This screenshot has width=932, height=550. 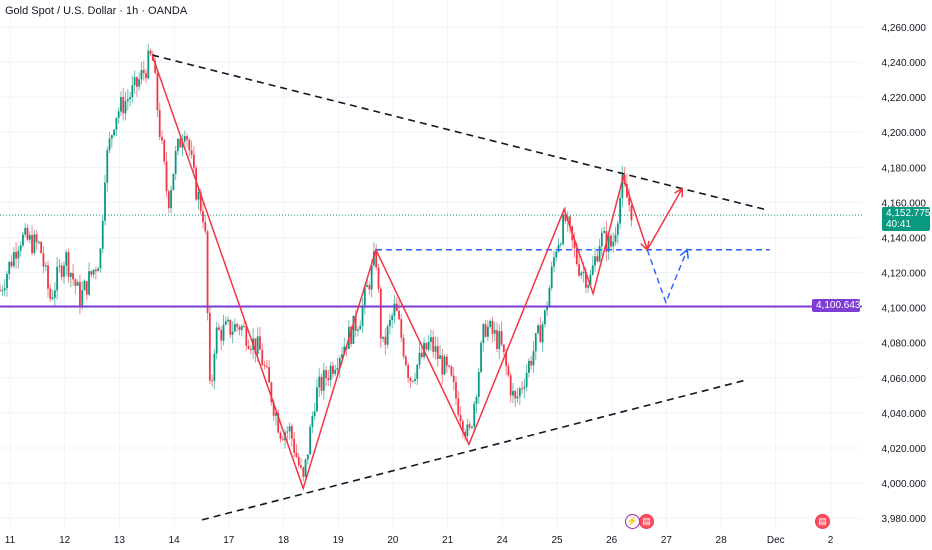 What do you see at coordinates (904, 309) in the screenshot?
I see `y-tick-label: 4,100.000` at bounding box center [904, 309].